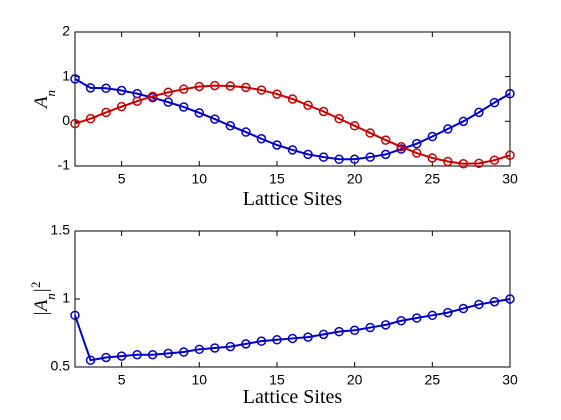 This screenshot has width=561, height=420. I want to click on y-tick-label: 1.5, so click(61, 230).